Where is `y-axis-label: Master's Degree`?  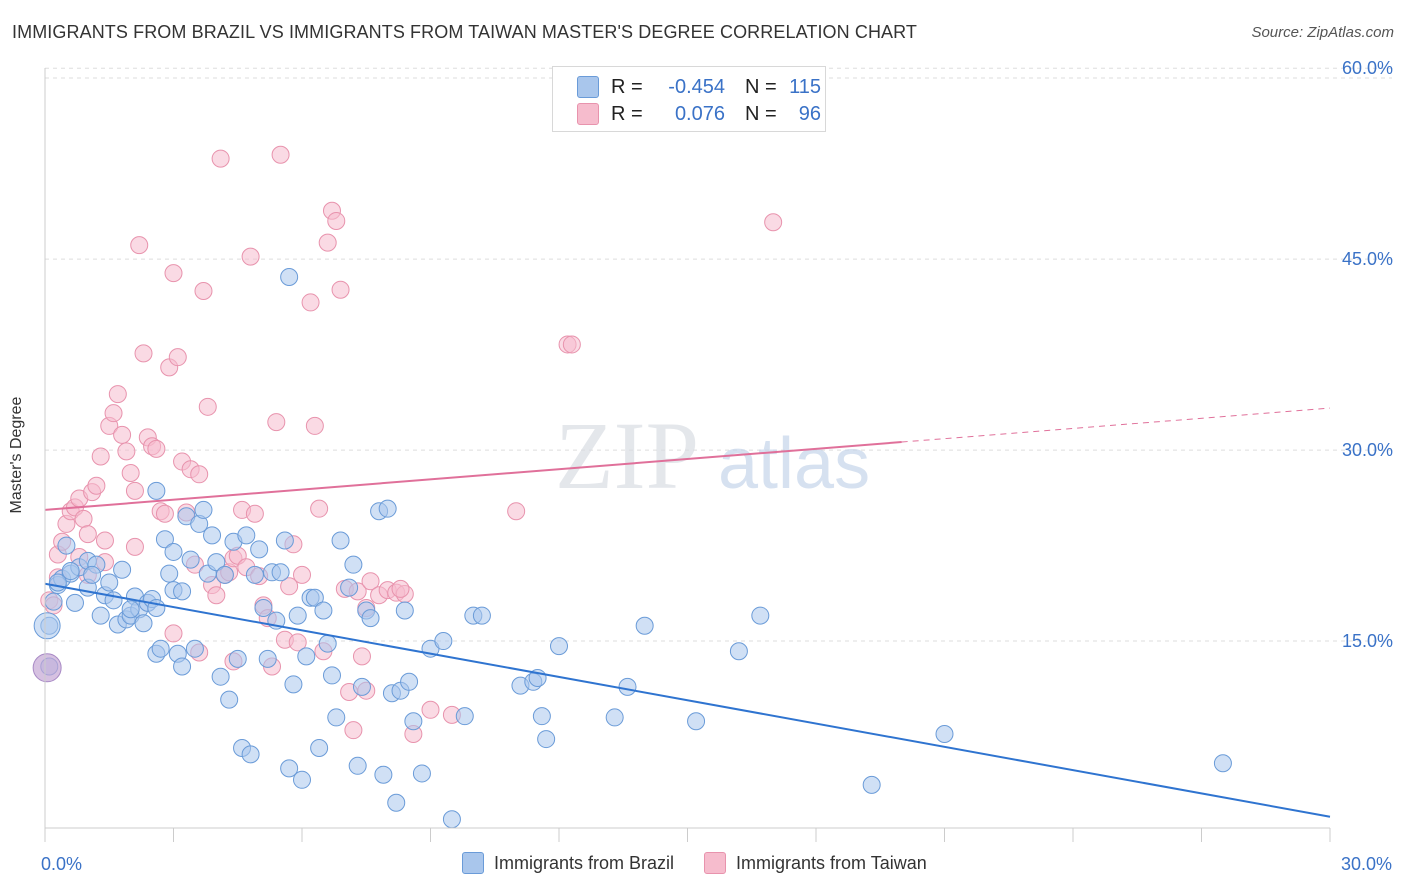
y-axis-label: Master's Degree is located at coordinates (16, 455).